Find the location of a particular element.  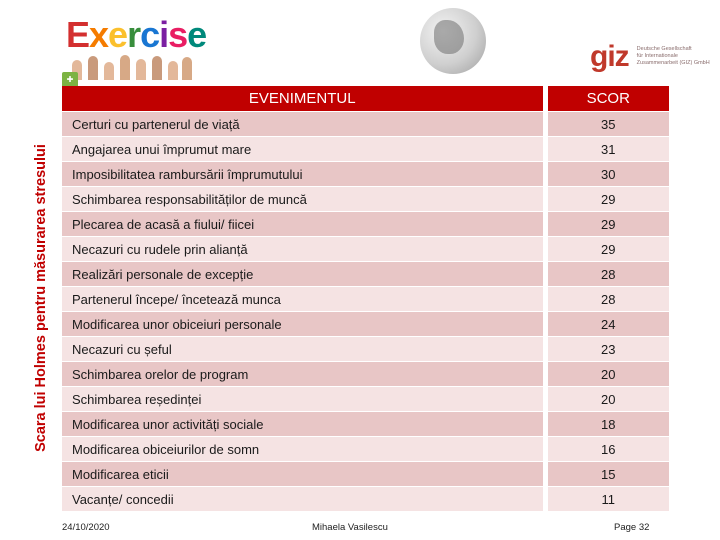

event-cell: Modificarea unor activități sociale is located at coordinates (303, 424).